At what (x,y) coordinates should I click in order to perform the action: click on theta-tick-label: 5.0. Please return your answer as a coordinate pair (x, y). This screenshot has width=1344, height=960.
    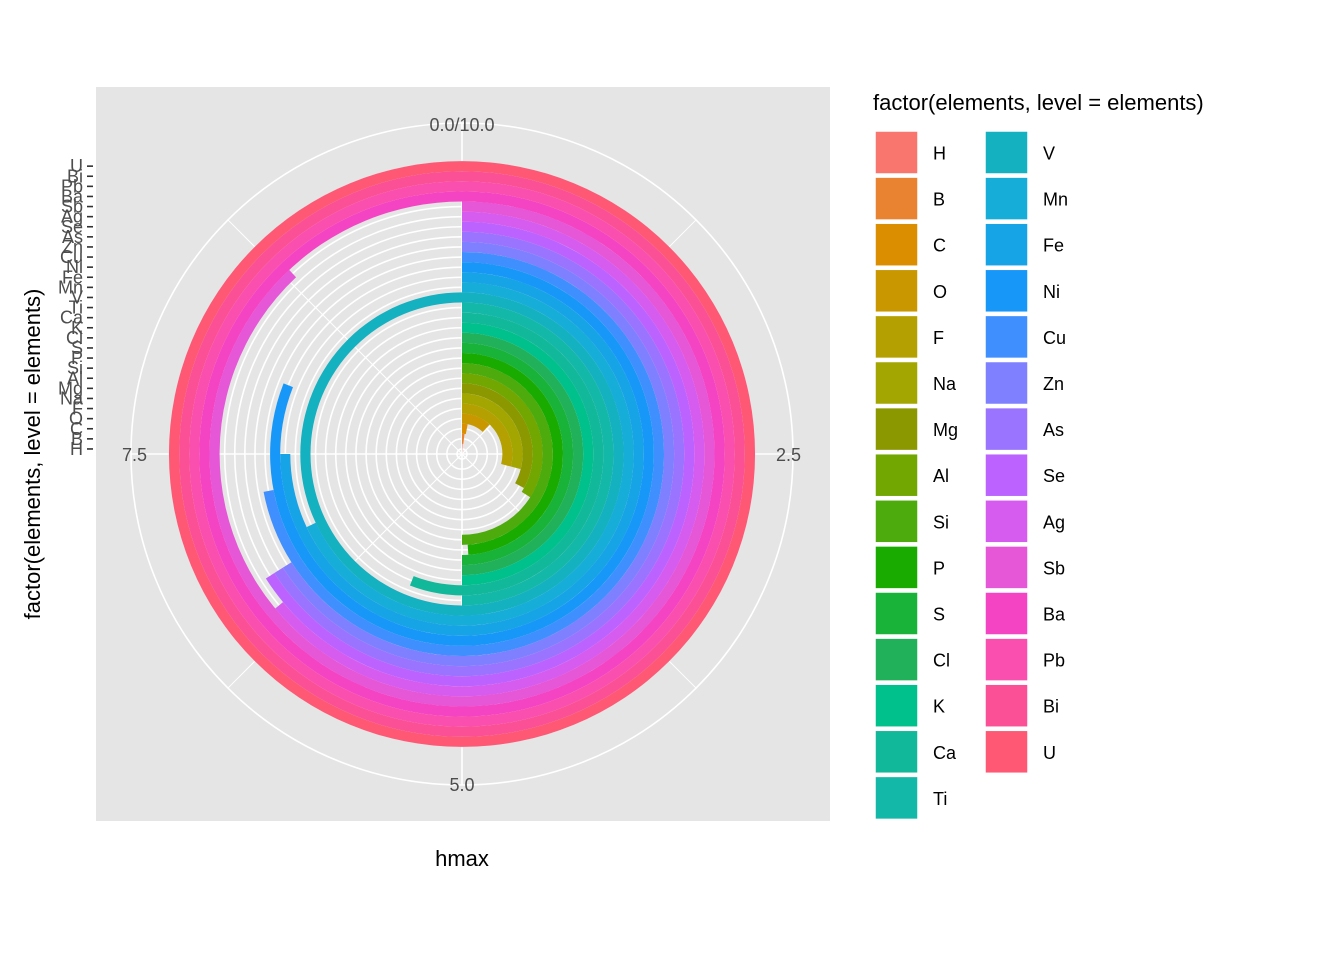
    Looking at the image, I should click on (461, 785).